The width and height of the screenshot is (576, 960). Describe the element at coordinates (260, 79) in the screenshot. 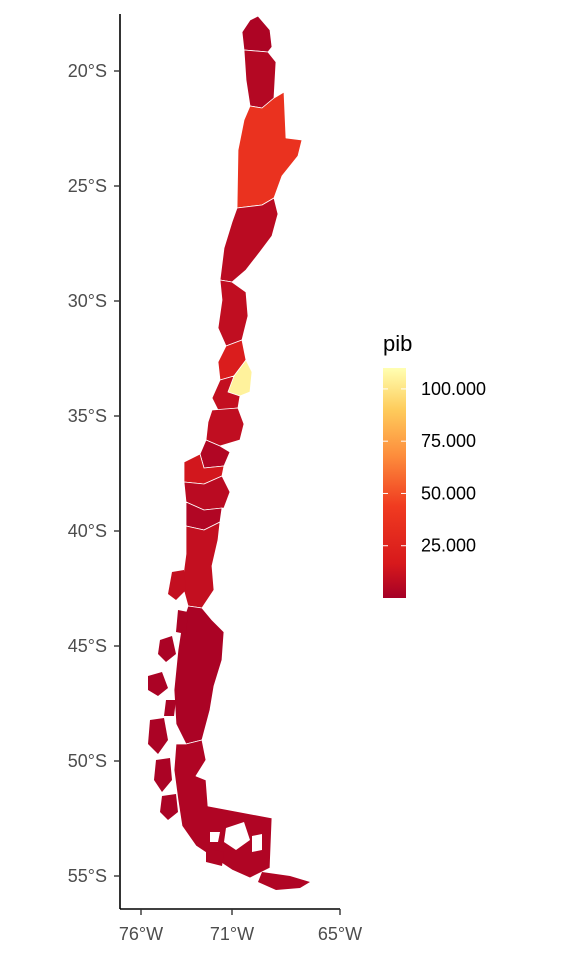

I see `region-tarapac` at that location.